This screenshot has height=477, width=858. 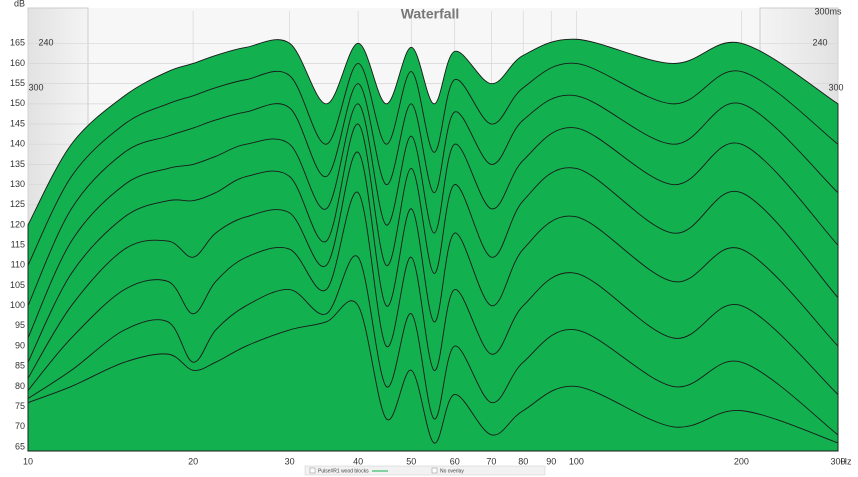 I want to click on x-tick-label: 20, so click(x=193, y=461).